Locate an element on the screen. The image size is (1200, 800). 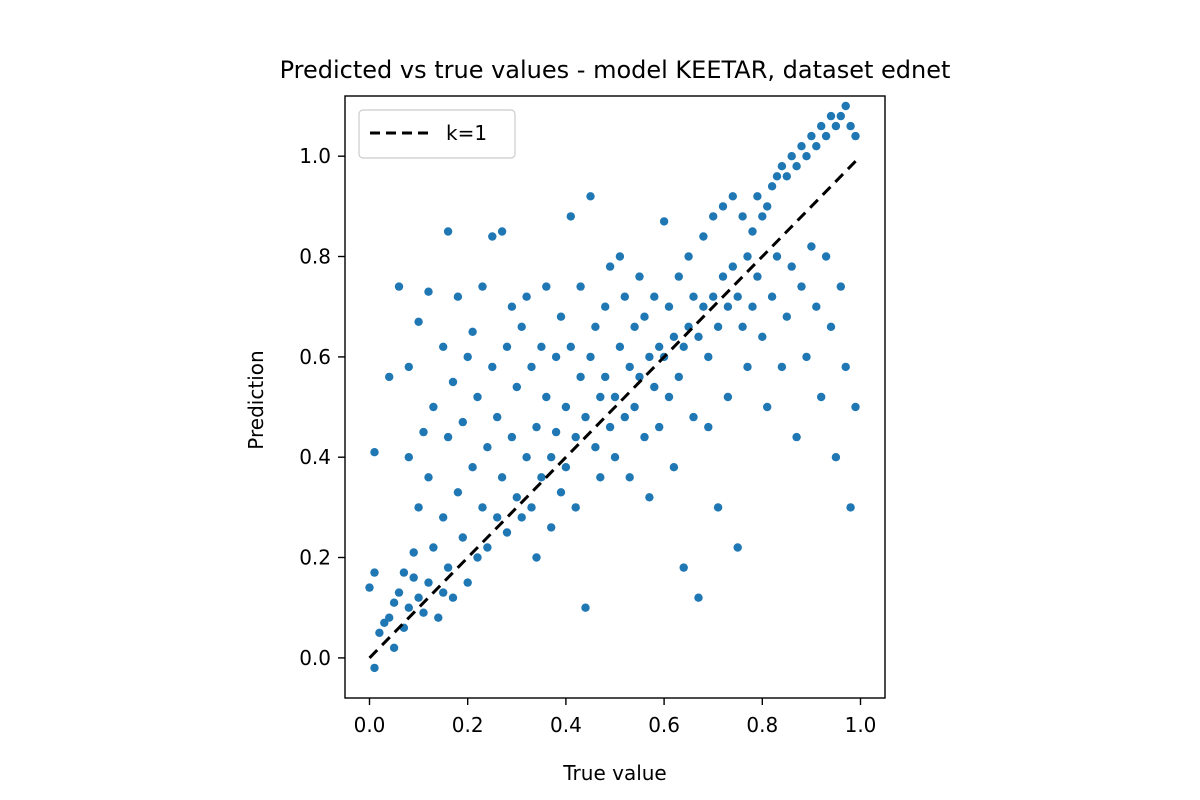
x-tick-label: 1.0 is located at coordinates (861, 725).